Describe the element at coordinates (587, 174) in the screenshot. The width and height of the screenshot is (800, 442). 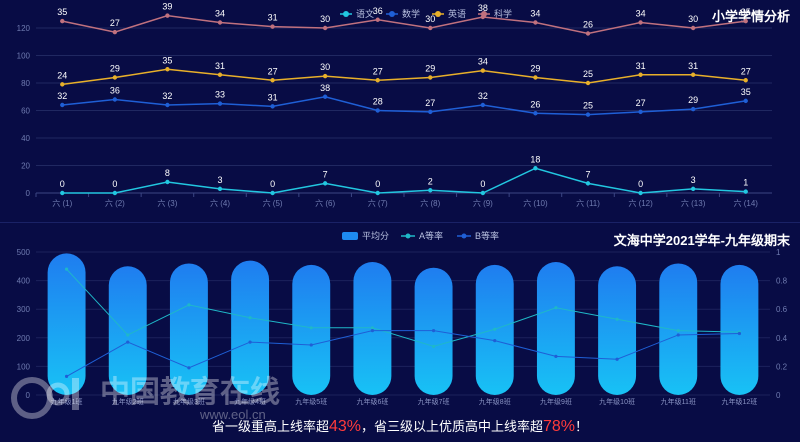
I see `data-label: 7` at that location.